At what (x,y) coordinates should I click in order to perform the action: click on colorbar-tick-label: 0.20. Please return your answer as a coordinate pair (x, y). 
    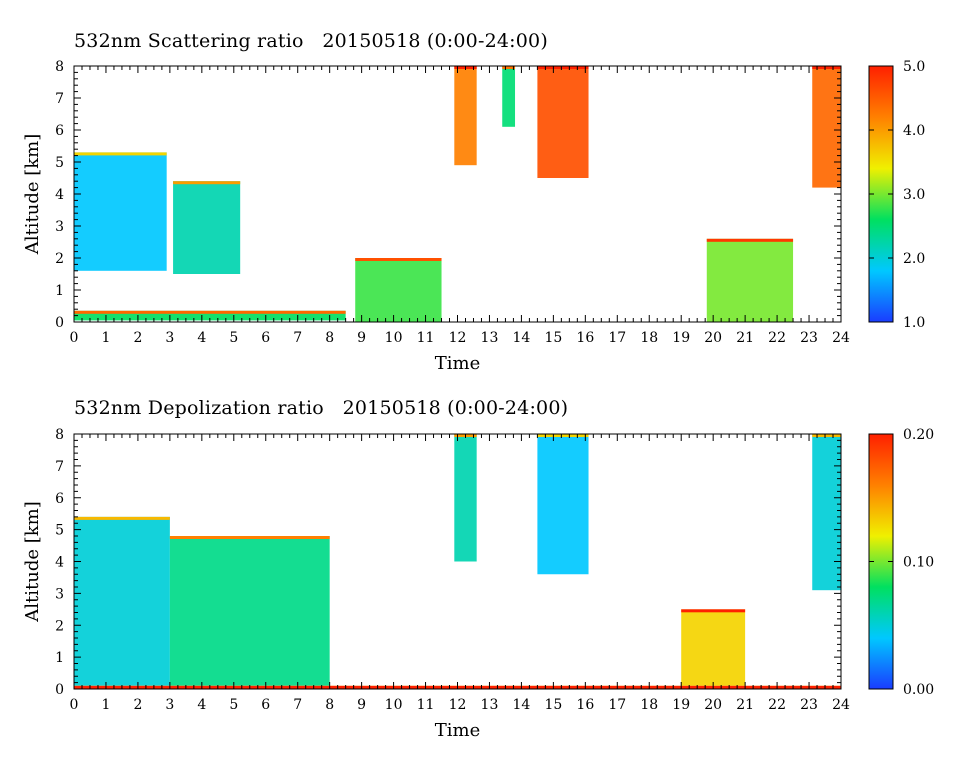
    Looking at the image, I should click on (918, 435).